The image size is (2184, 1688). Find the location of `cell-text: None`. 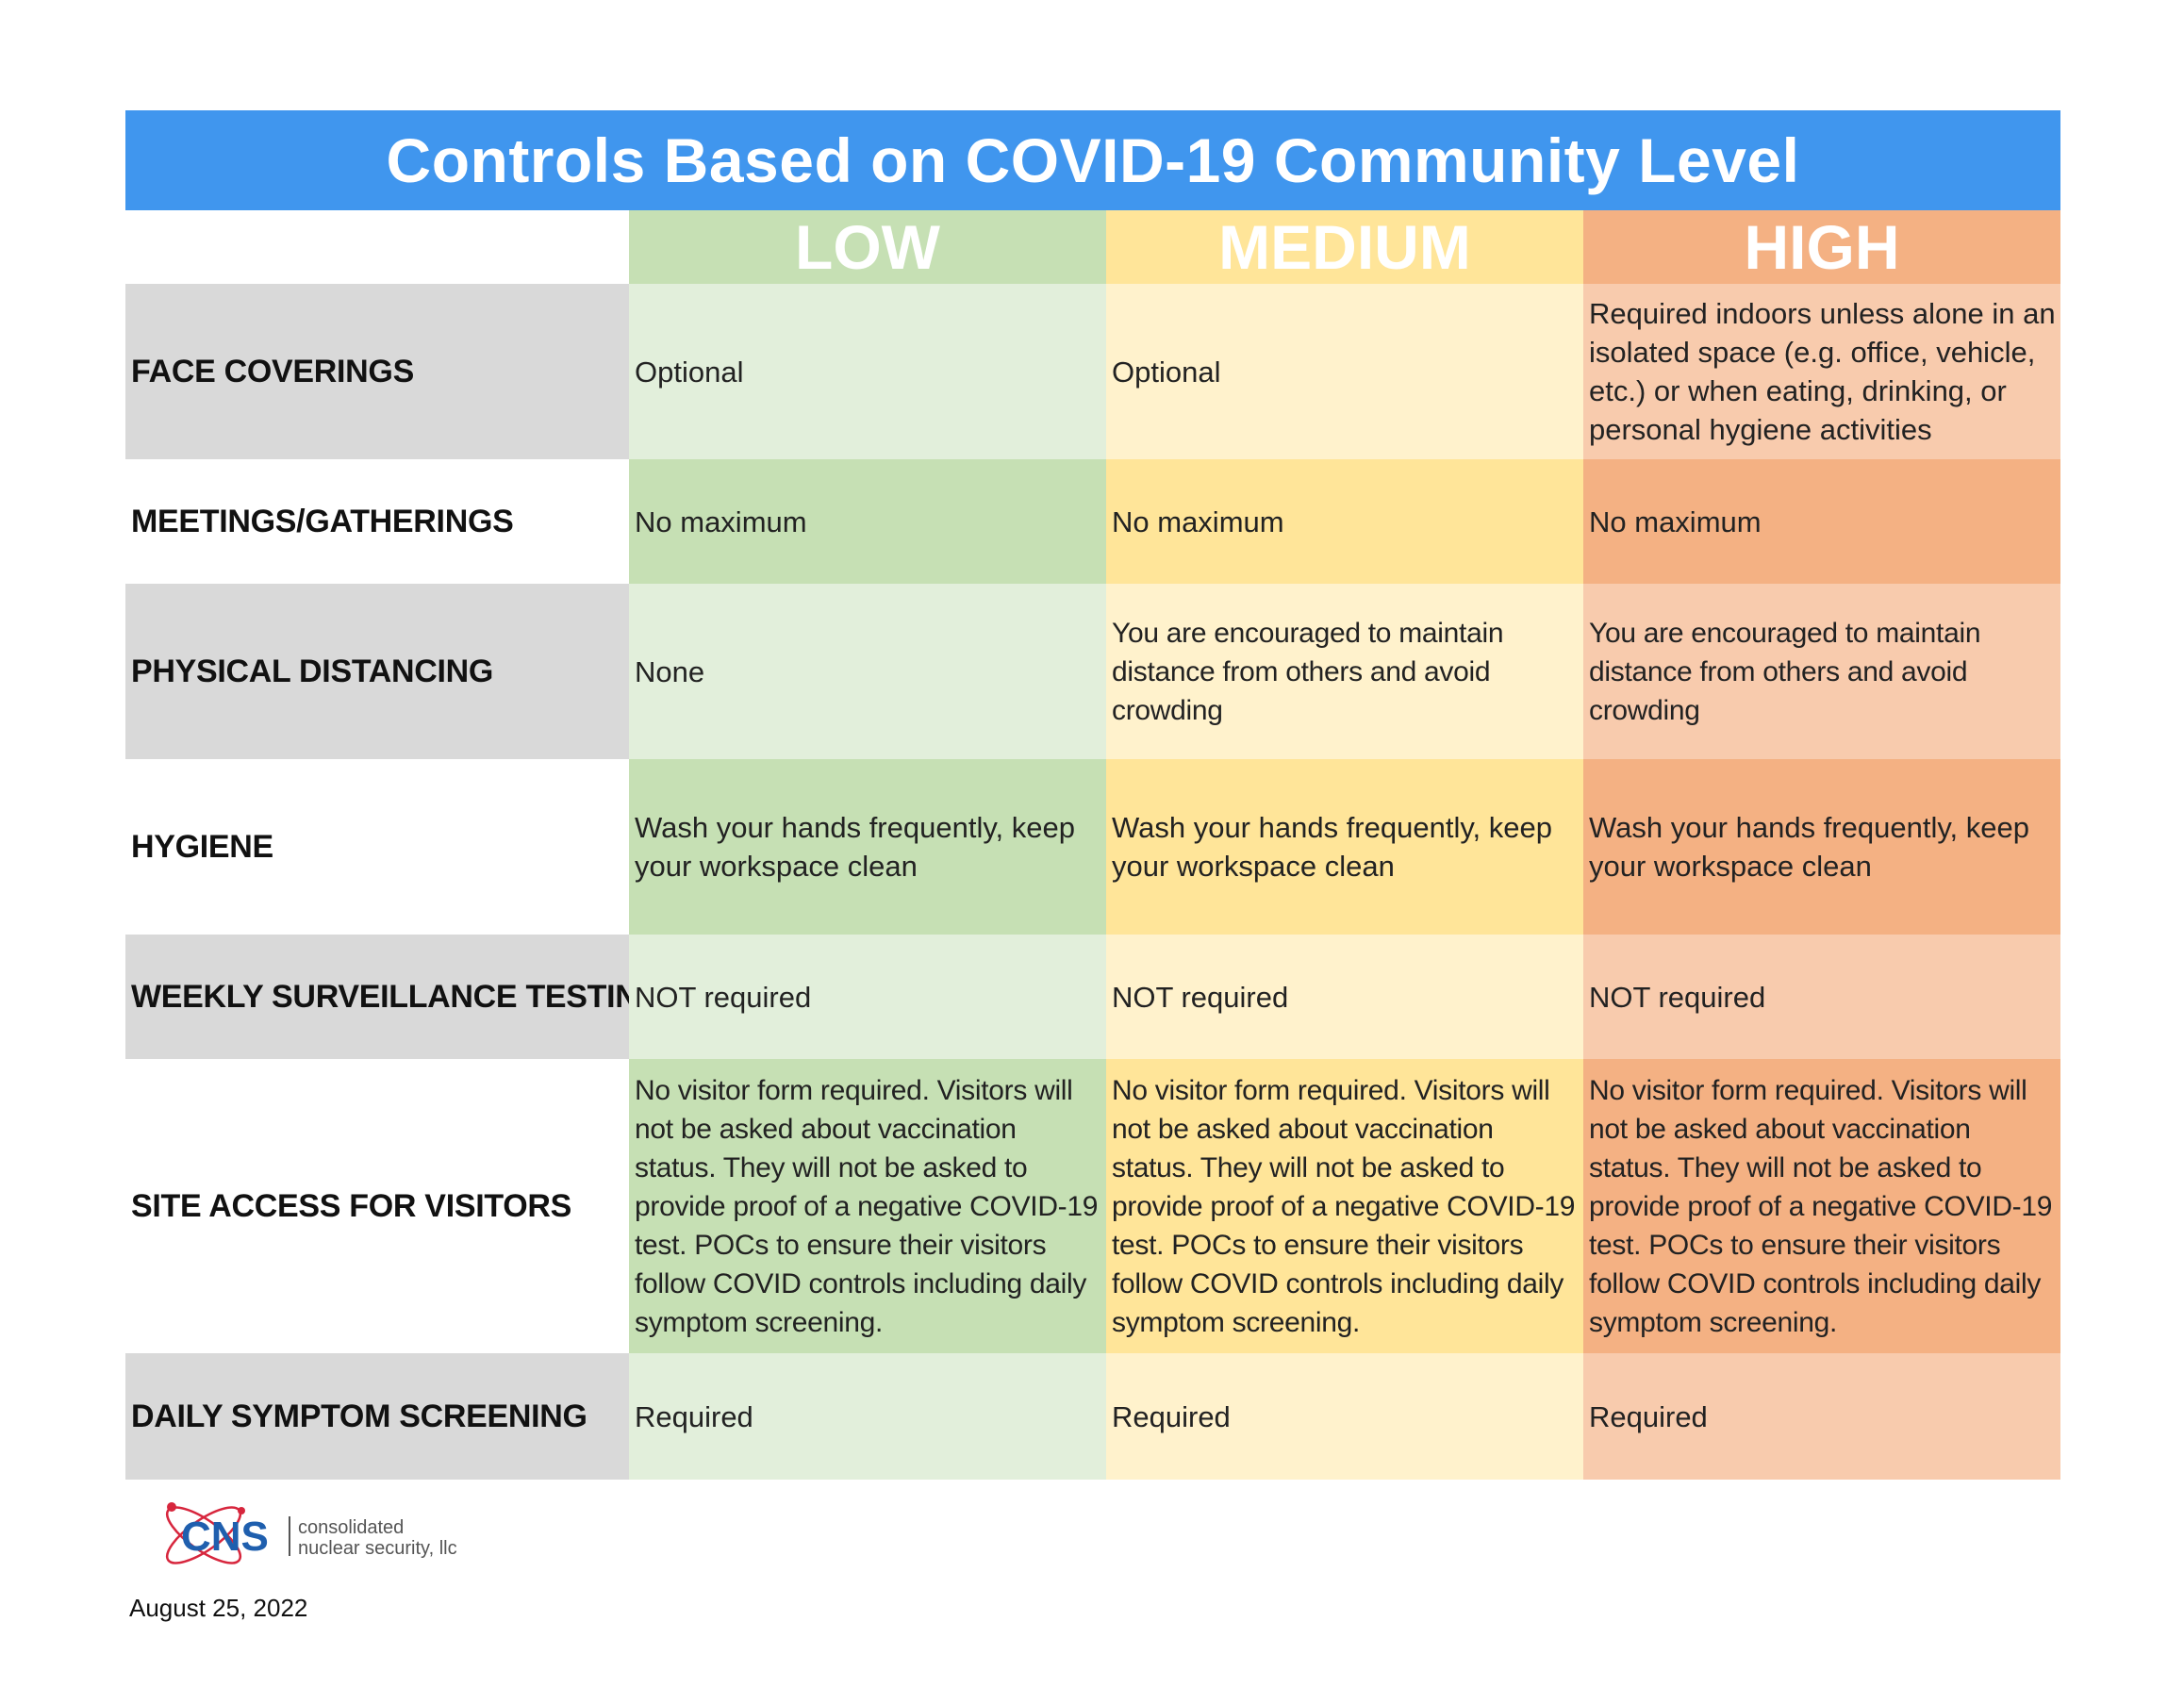

cell-text: None is located at coordinates (670, 671).